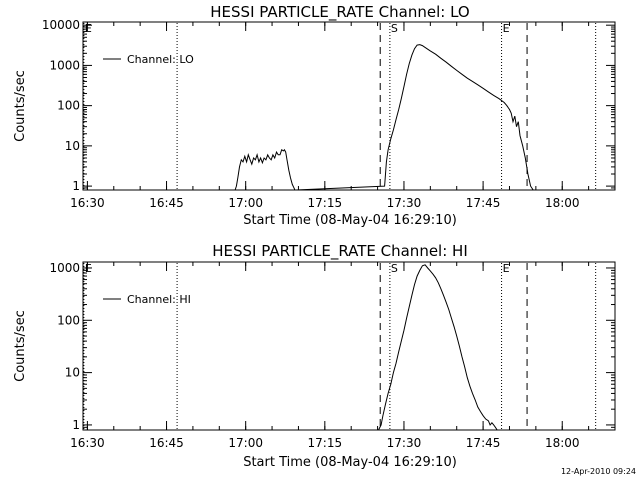 The width and height of the screenshot is (640, 480). Describe the element at coordinates (340, 251) in the screenshot. I see `chart-title: HESSI PARTICLE_RATE Channel: HI` at that location.